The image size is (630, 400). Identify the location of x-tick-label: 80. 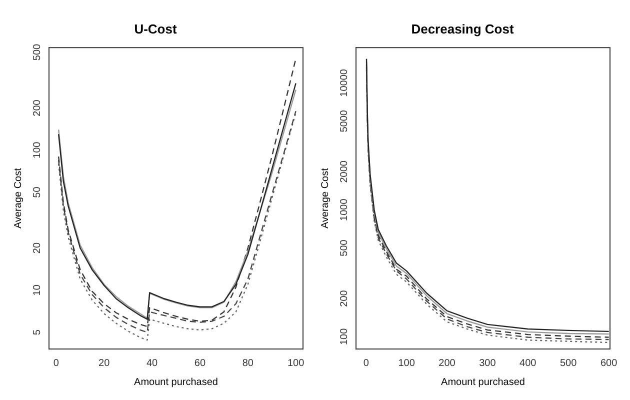
(248, 363).